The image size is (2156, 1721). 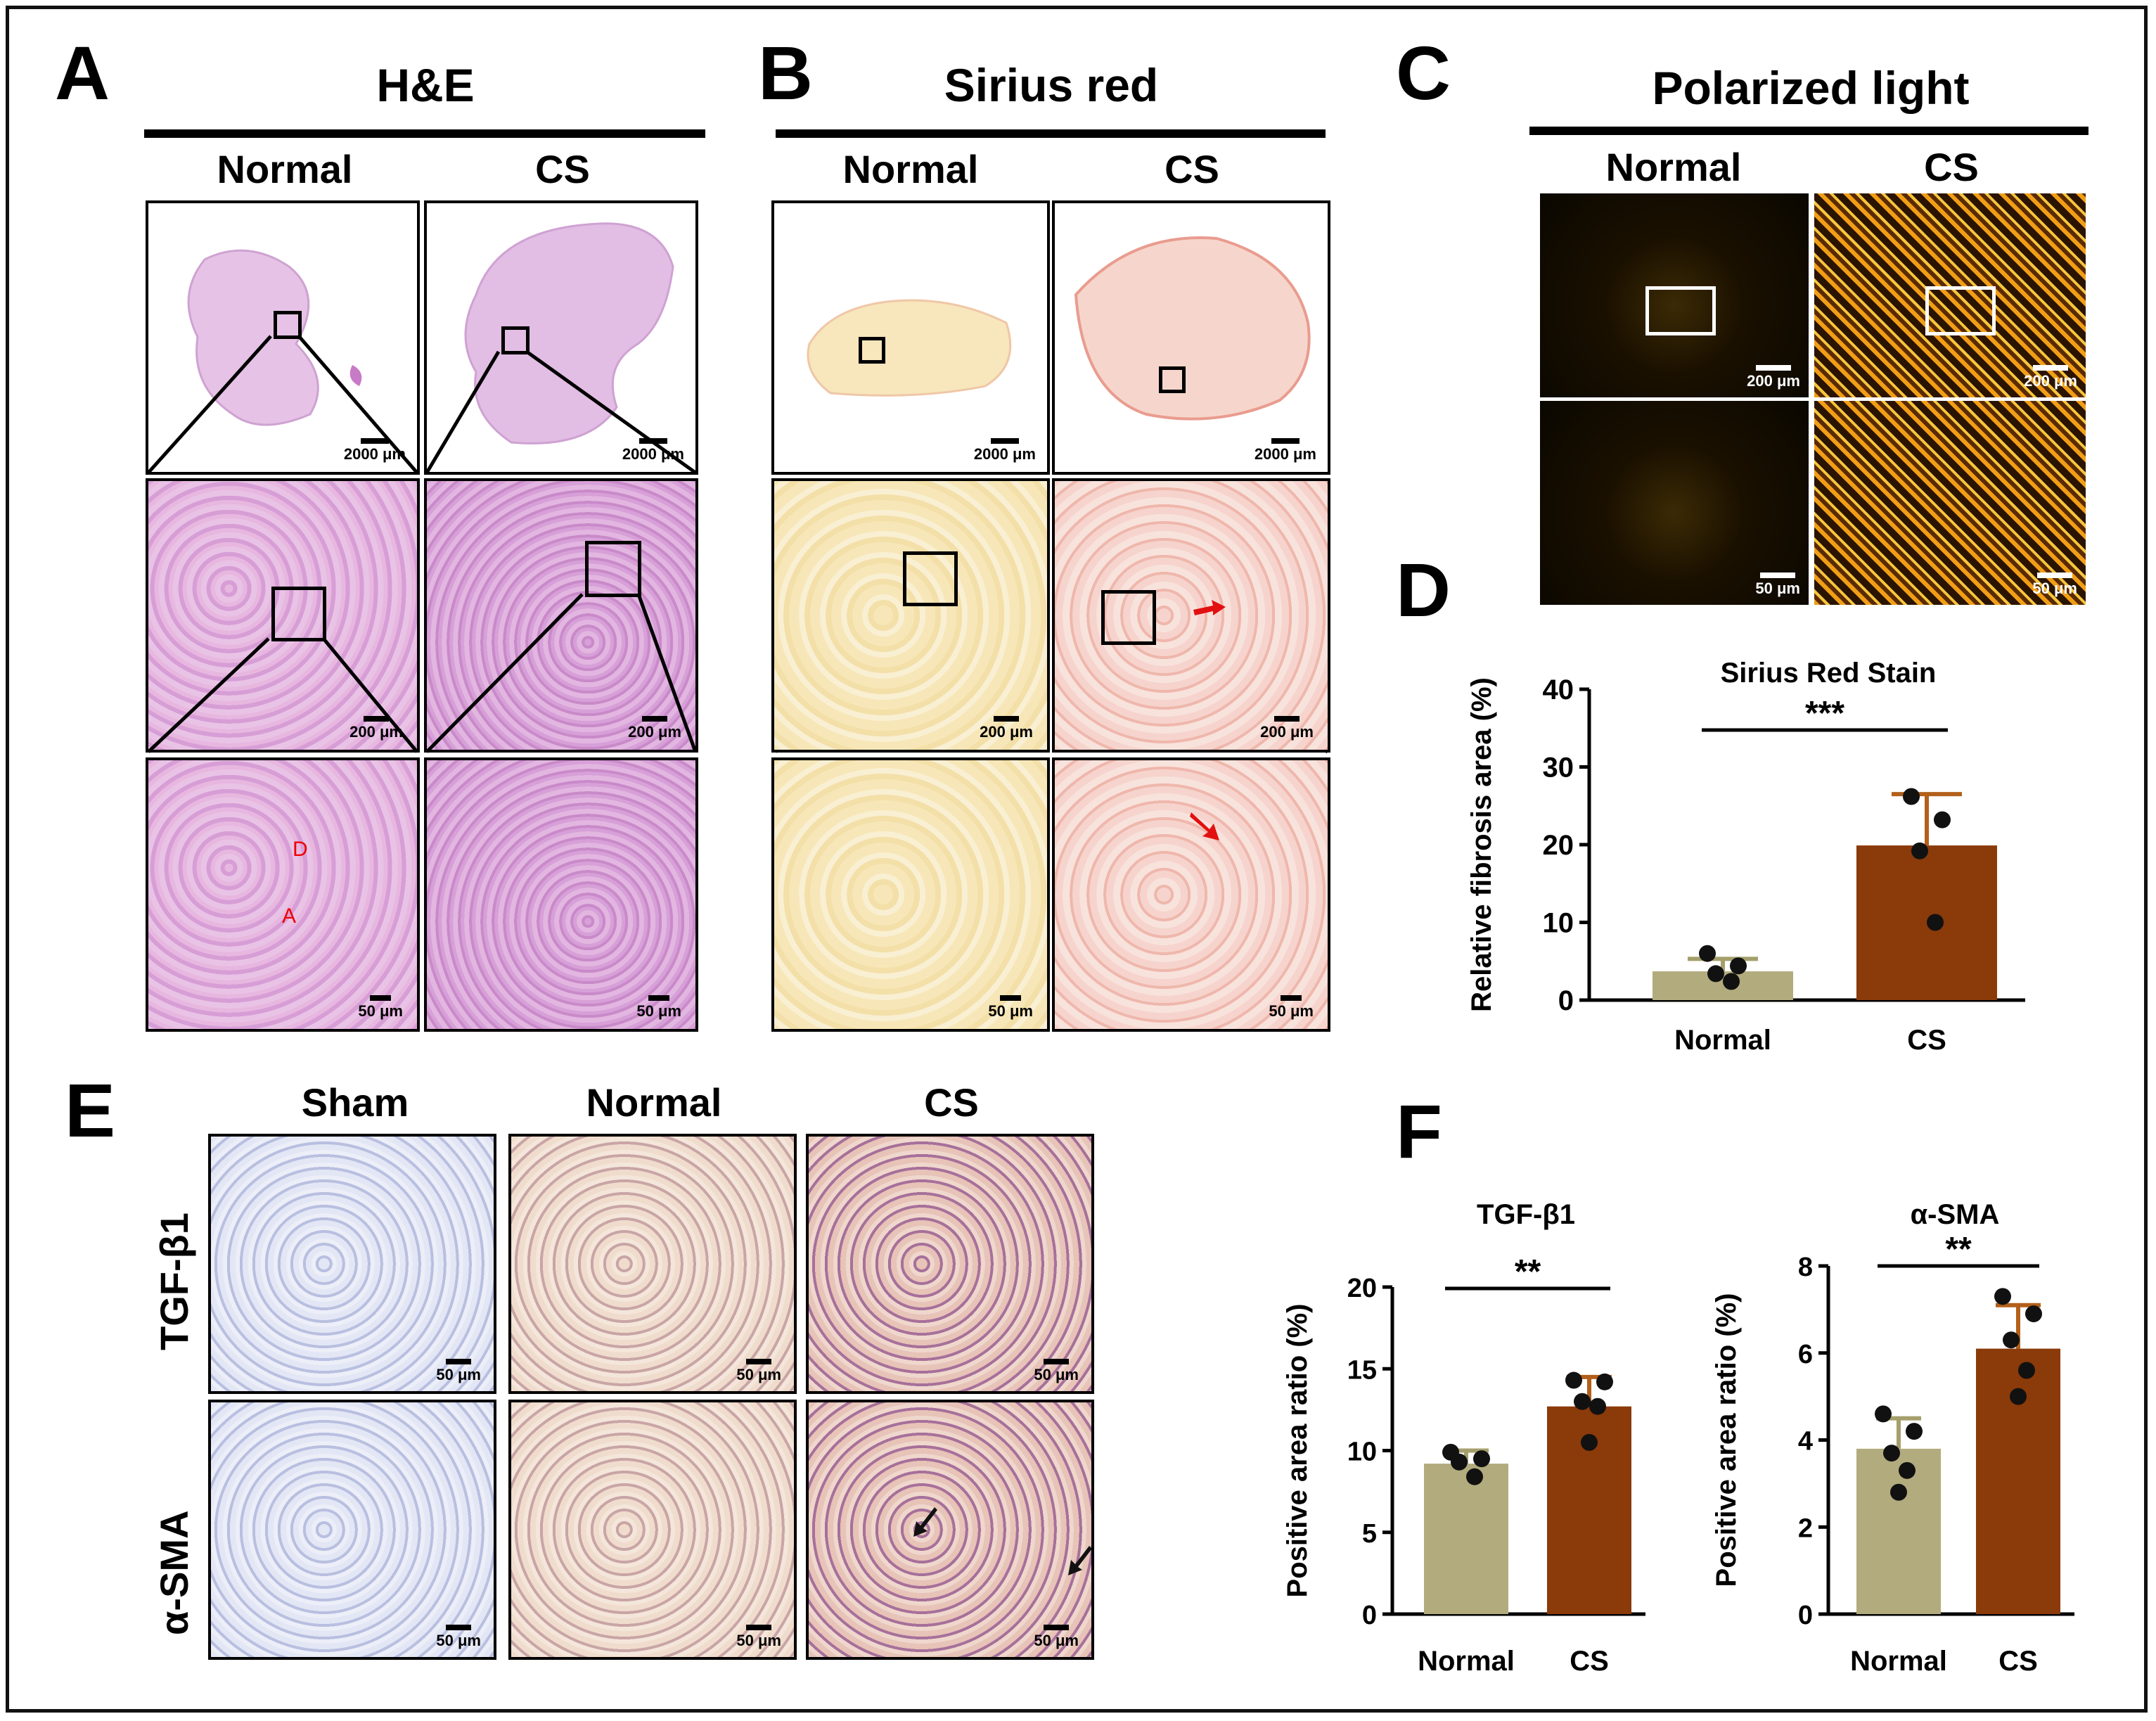 I want to click on scale-bar-ihc-1: 50 μm, so click(x=458, y=1371).